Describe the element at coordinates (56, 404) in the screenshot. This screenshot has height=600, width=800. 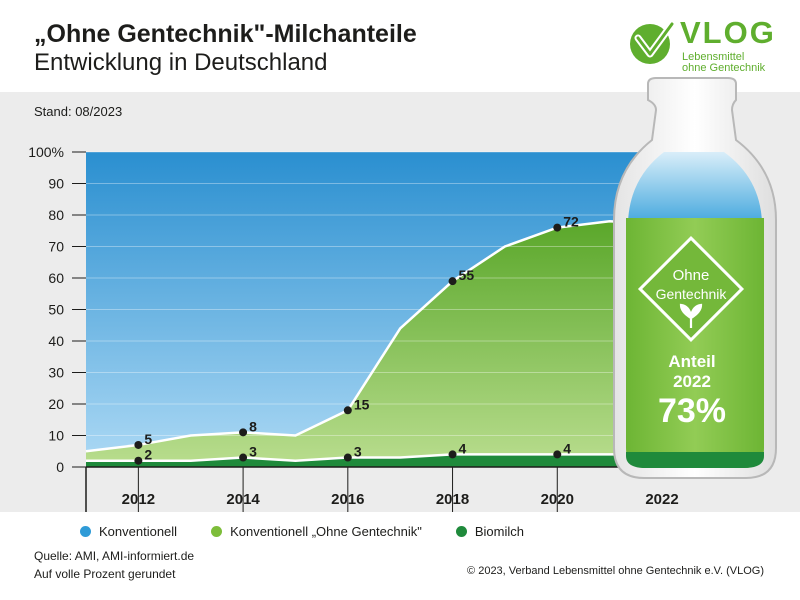
I see `y-tick-label-20: 20` at that location.